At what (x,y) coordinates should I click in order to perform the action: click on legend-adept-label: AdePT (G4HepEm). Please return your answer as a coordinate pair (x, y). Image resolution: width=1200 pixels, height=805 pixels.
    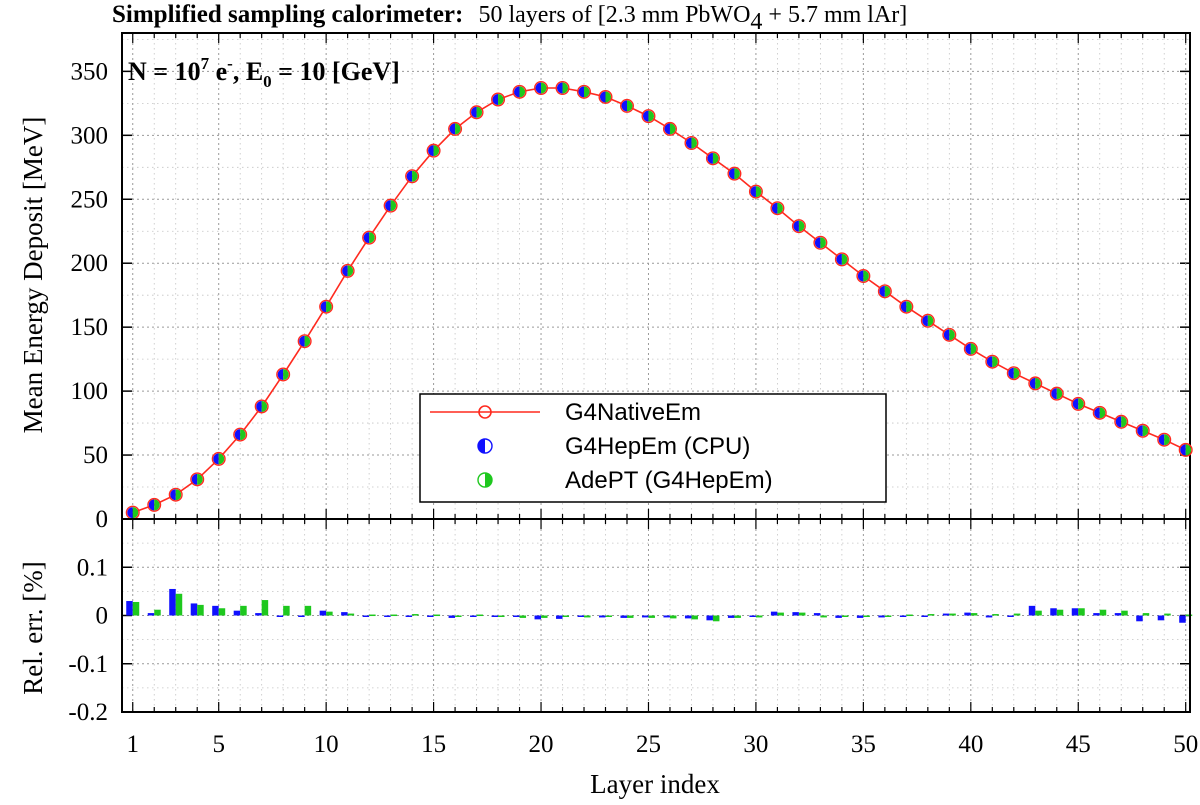
    Looking at the image, I should click on (669, 480).